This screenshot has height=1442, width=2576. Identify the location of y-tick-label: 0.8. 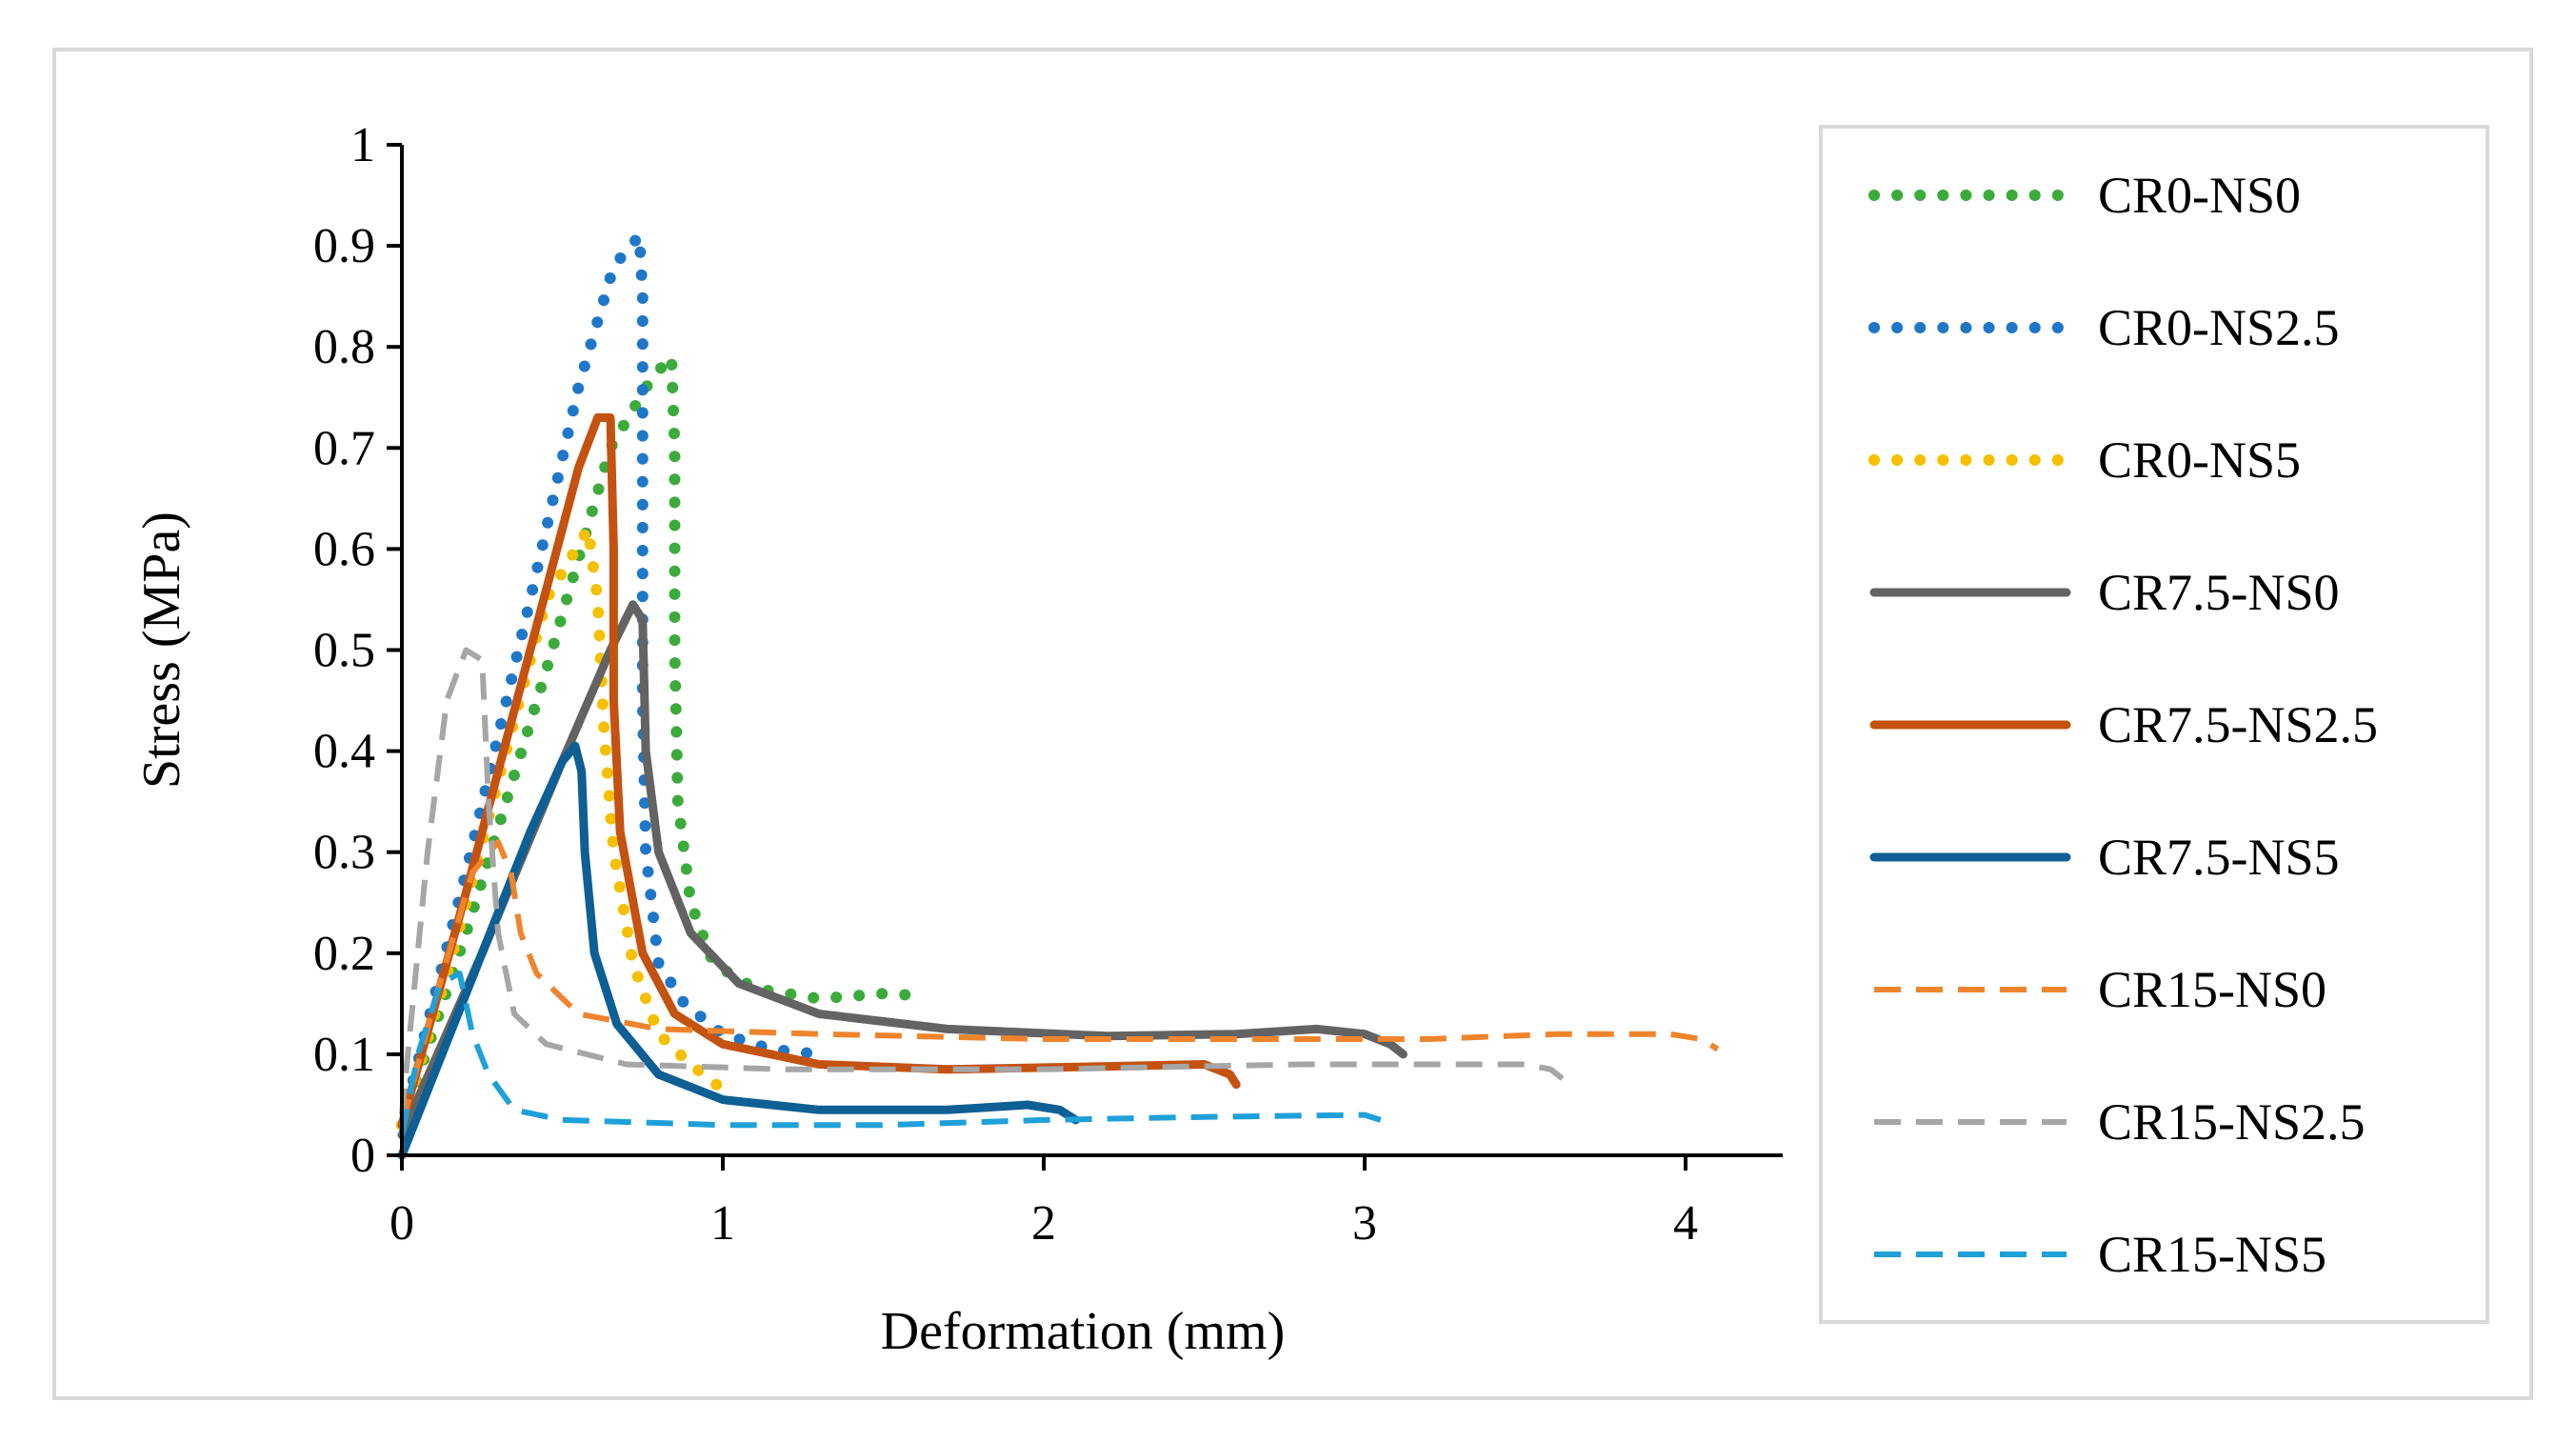
(344, 347).